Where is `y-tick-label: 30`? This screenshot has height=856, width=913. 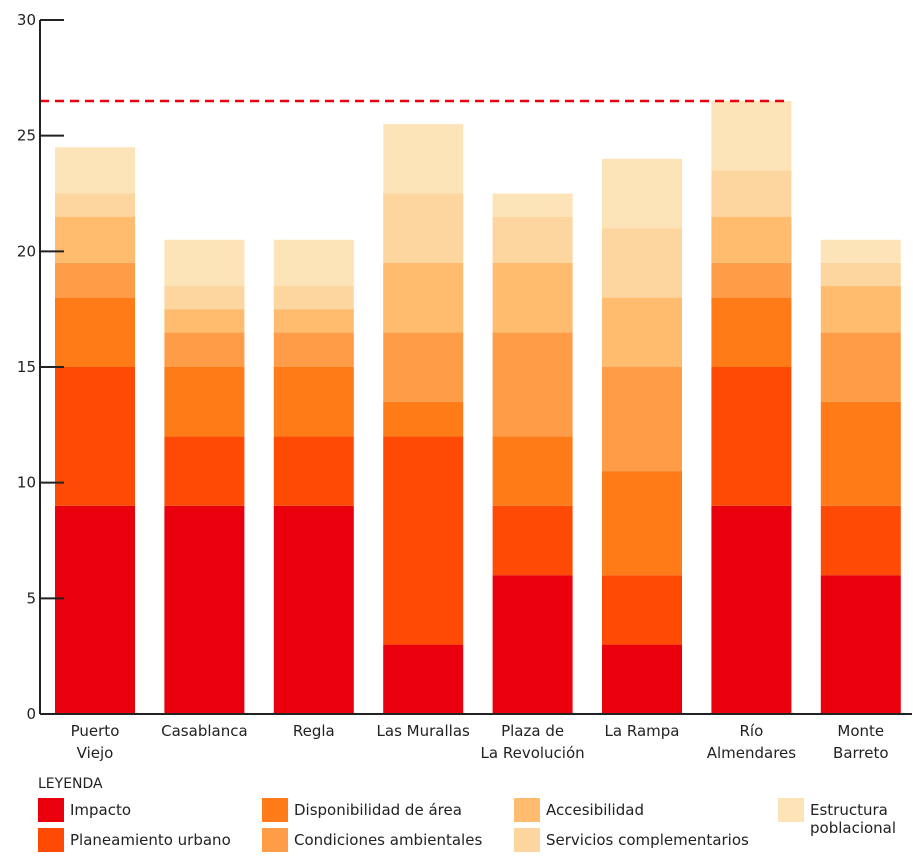
y-tick-label: 30 is located at coordinates (26, 20).